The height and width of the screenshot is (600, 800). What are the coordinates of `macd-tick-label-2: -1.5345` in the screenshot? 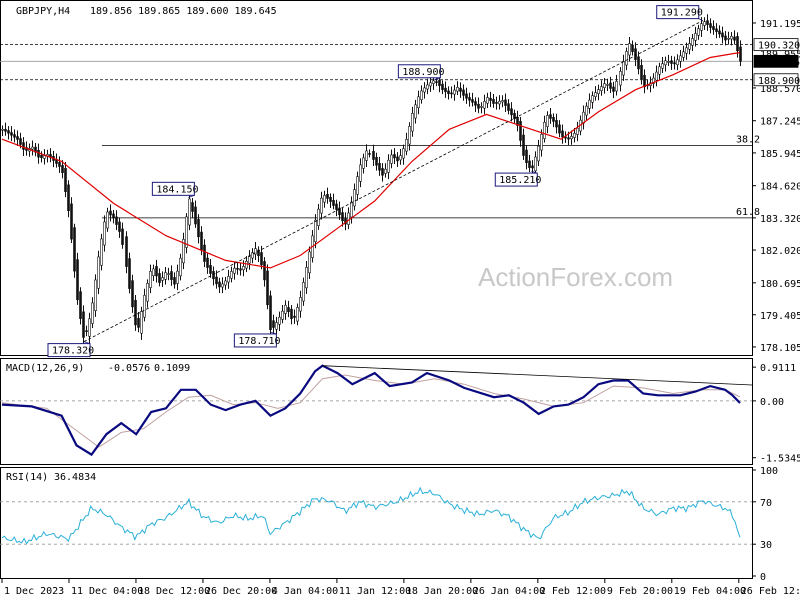 It's located at (780, 459).